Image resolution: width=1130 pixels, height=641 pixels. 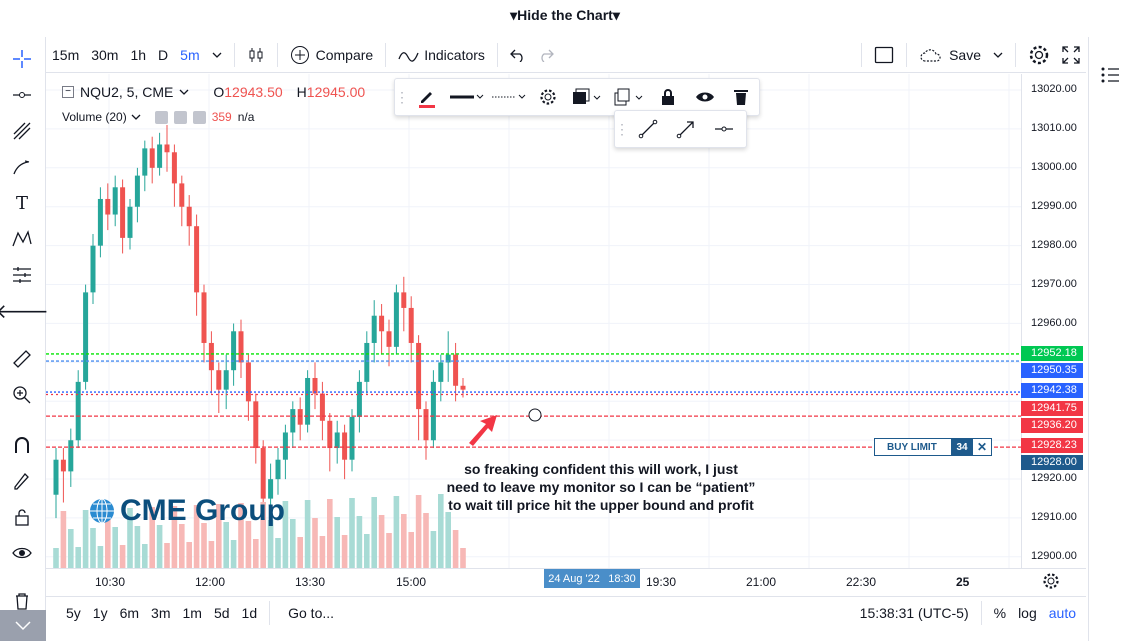 What do you see at coordinates (94, 117) in the screenshot?
I see `volume-label: Volume (20)` at bounding box center [94, 117].